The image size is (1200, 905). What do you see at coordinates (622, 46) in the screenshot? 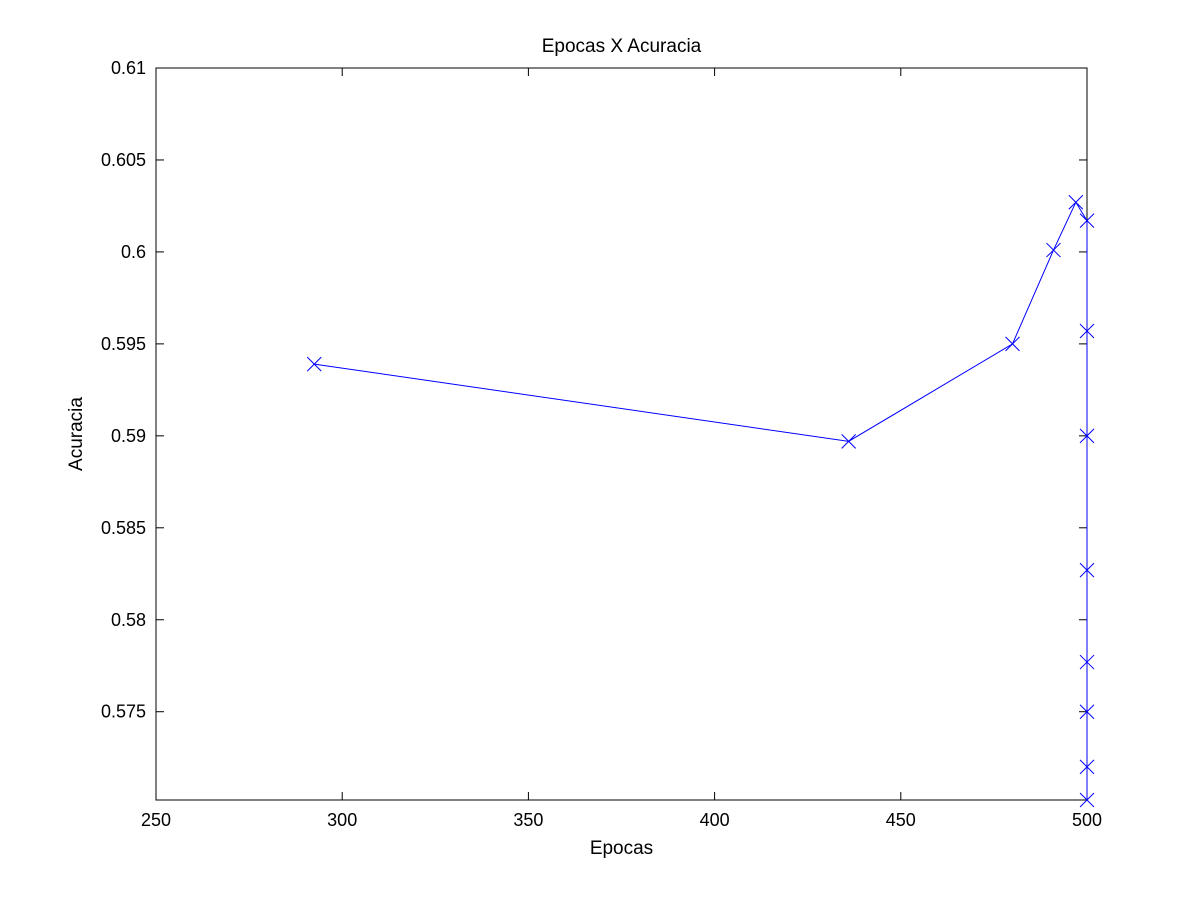
I see `chart-title: Epocas X Acuracia` at bounding box center [622, 46].